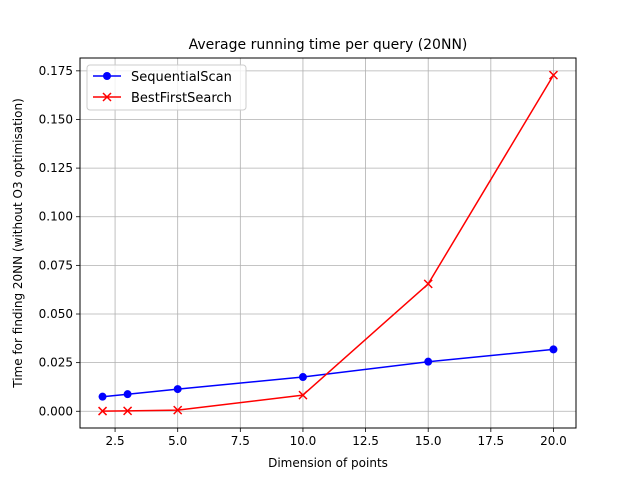 The width and height of the screenshot is (640, 480). Describe the element at coordinates (240, 441) in the screenshot. I see `x-tick-label: 7.5` at that location.